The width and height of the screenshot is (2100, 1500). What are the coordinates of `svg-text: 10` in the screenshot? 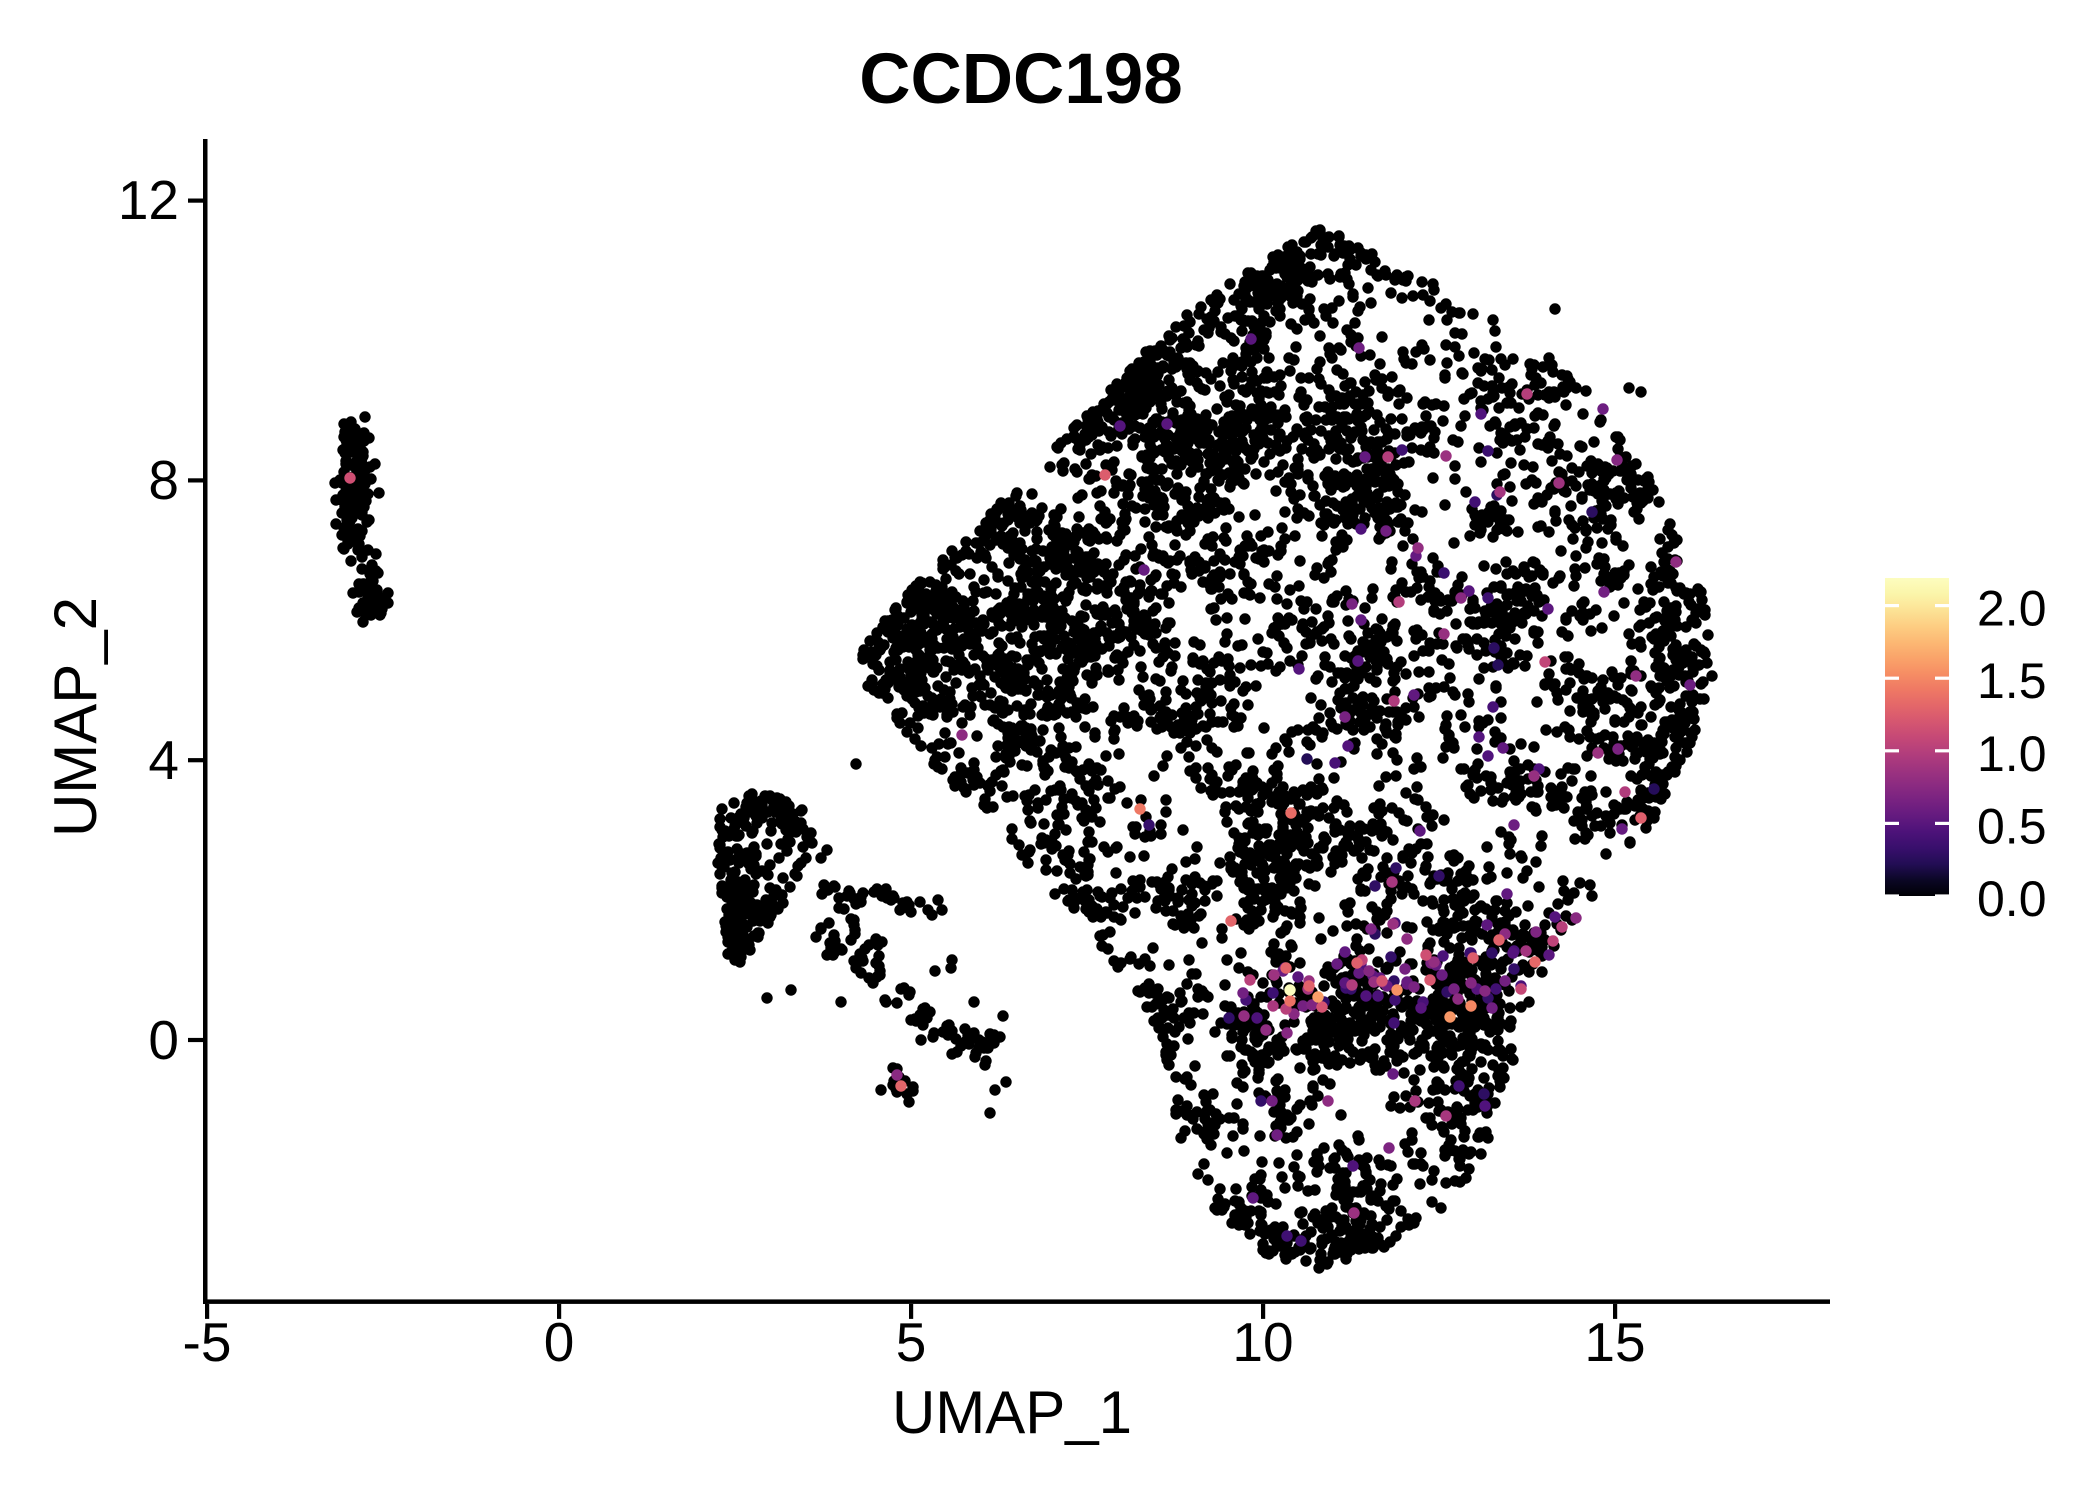 It's located at (1262, 1342).